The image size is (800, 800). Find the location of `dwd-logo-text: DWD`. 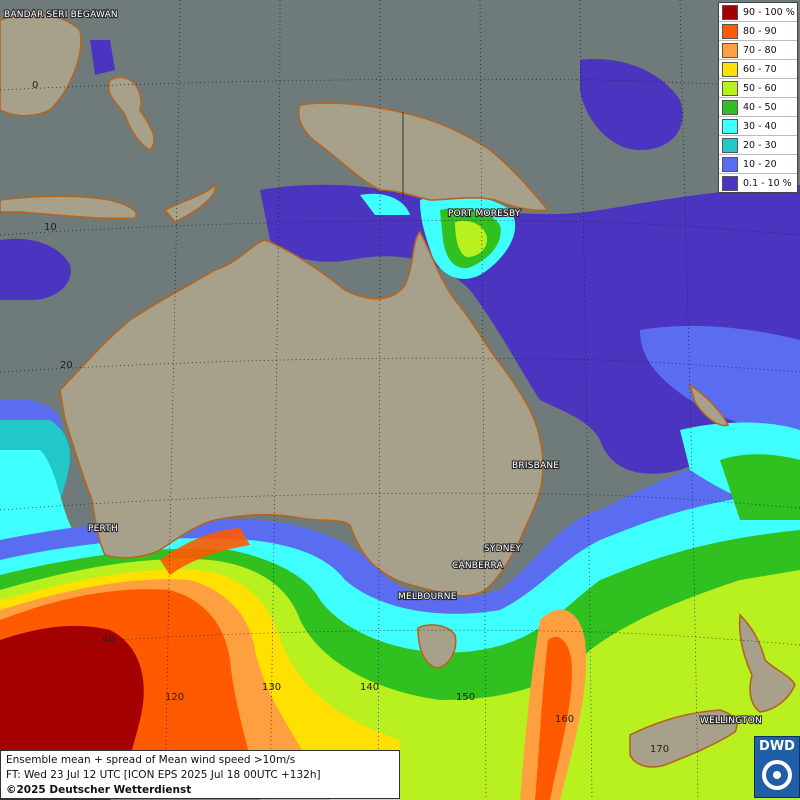

dwd-logo-text: DWD is located at coordinates (777, 746).